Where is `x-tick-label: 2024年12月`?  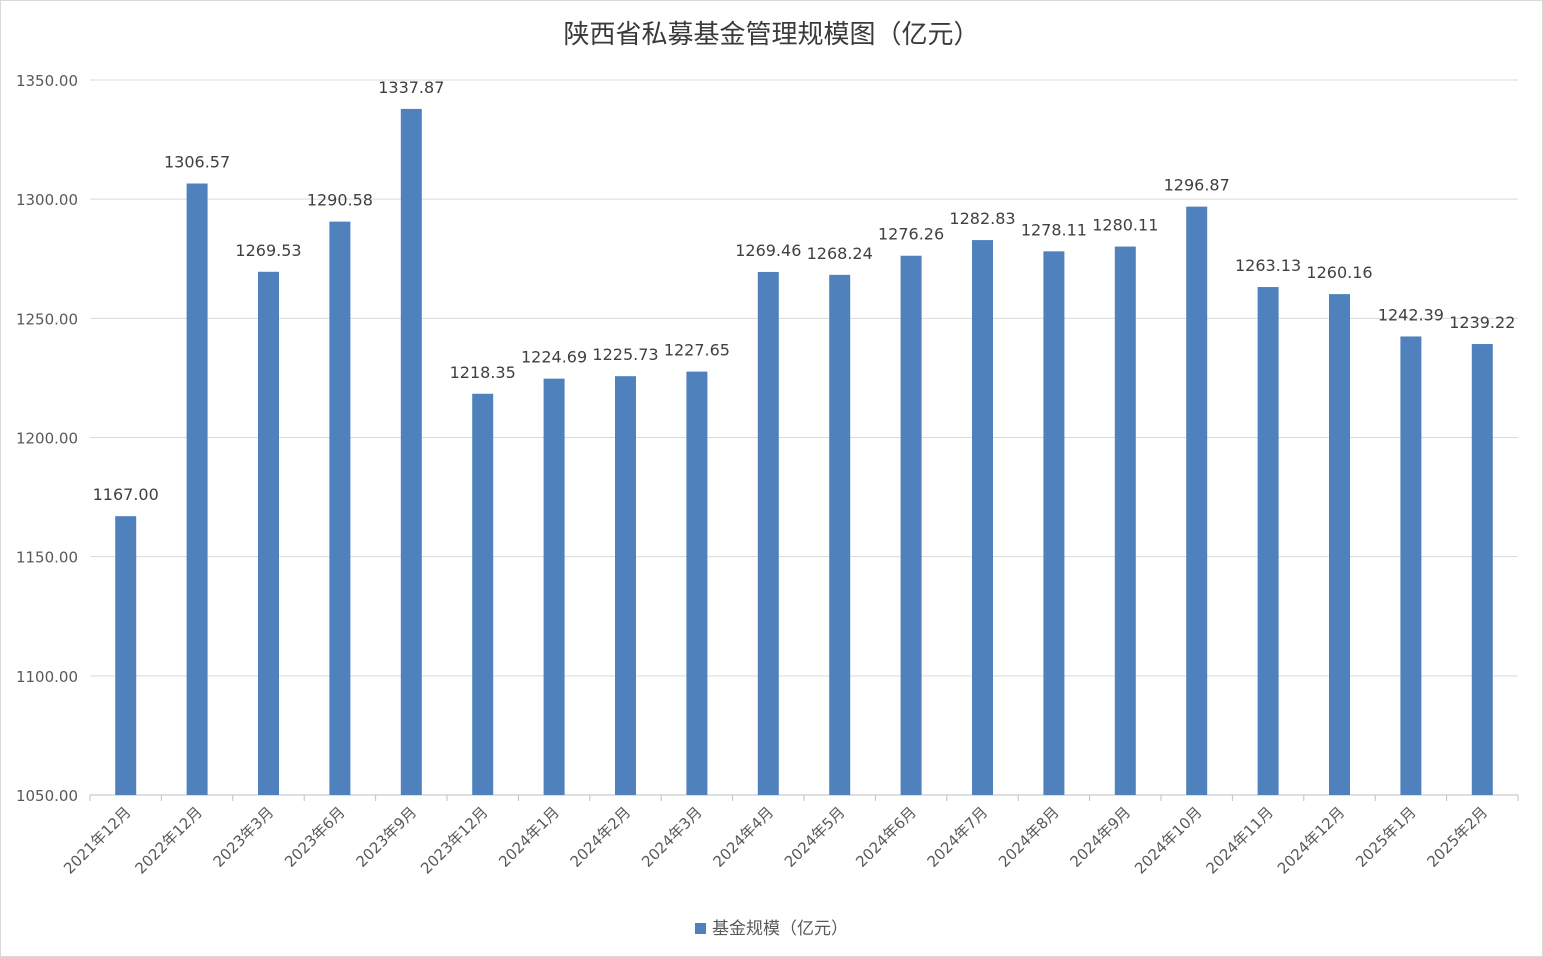
x-tick-label: 2024年12月 is located at coordinates (1311, 840).